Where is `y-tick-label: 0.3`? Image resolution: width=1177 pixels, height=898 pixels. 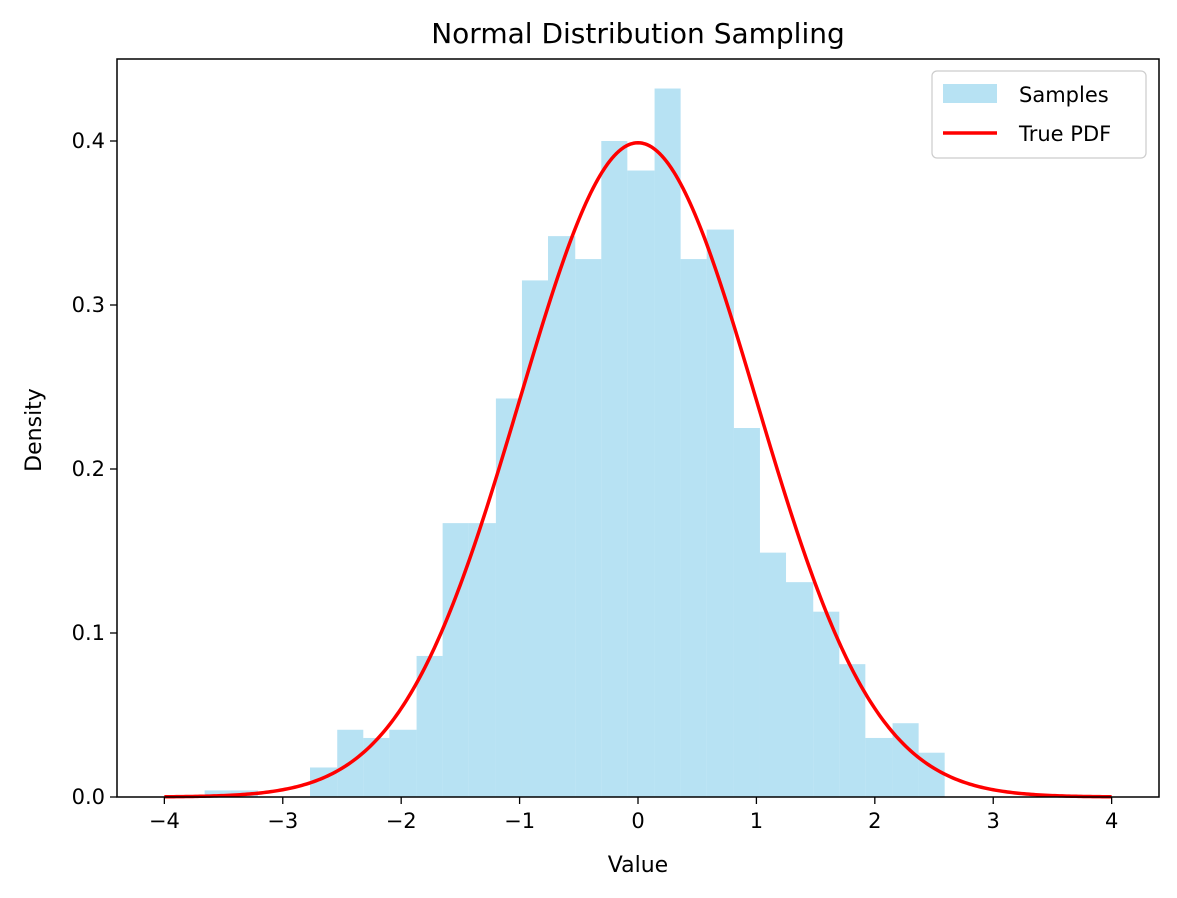
y-tick-label: 0.3 is located at coordinates (88, 305).